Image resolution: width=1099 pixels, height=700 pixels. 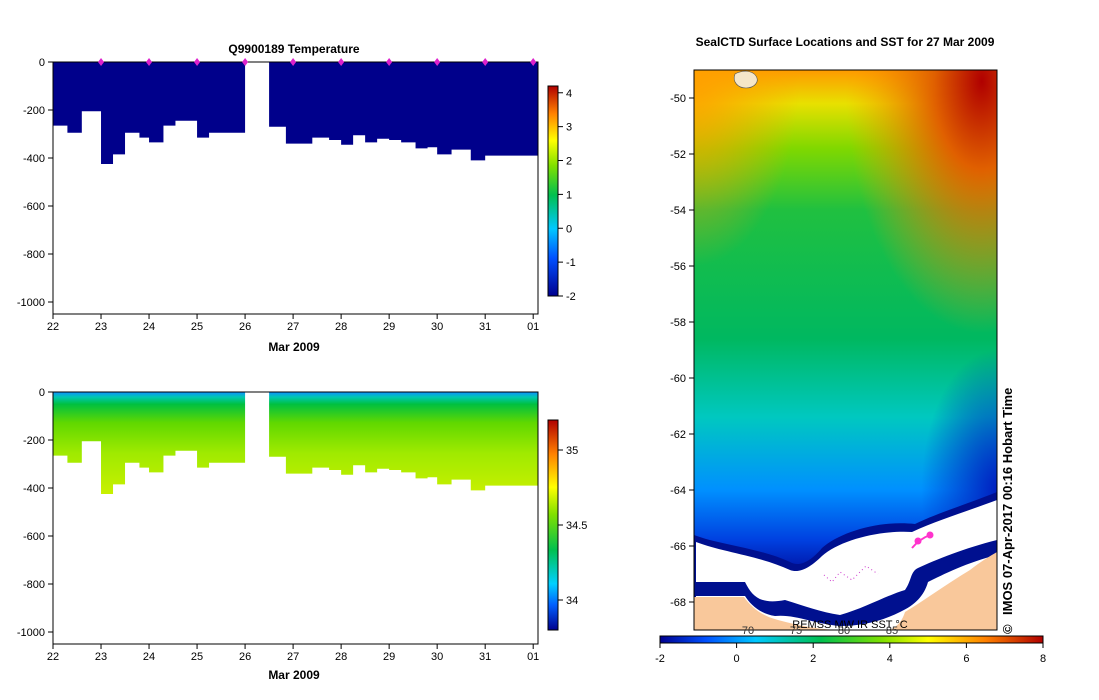 I want to click on salinity-colorbar-ticks: 34 34.5 35, so click(x=572, y=526).